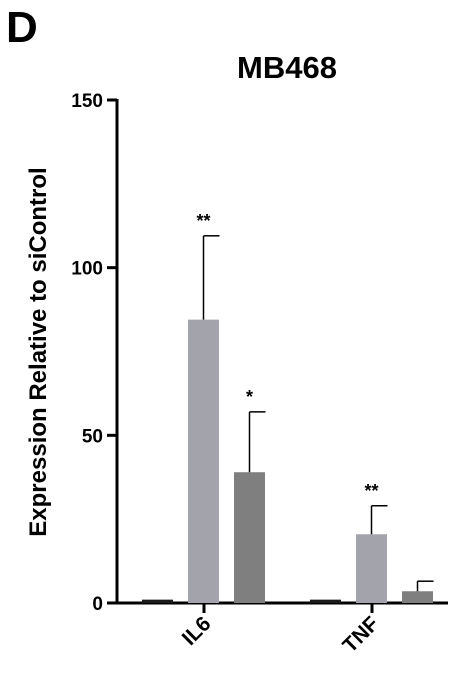 This screenshot has width=453, height=675. What do you see at coordinates (97, 604) in the screenshot?
I see `y-tick-label: 0` at bounding box center [97, 604].